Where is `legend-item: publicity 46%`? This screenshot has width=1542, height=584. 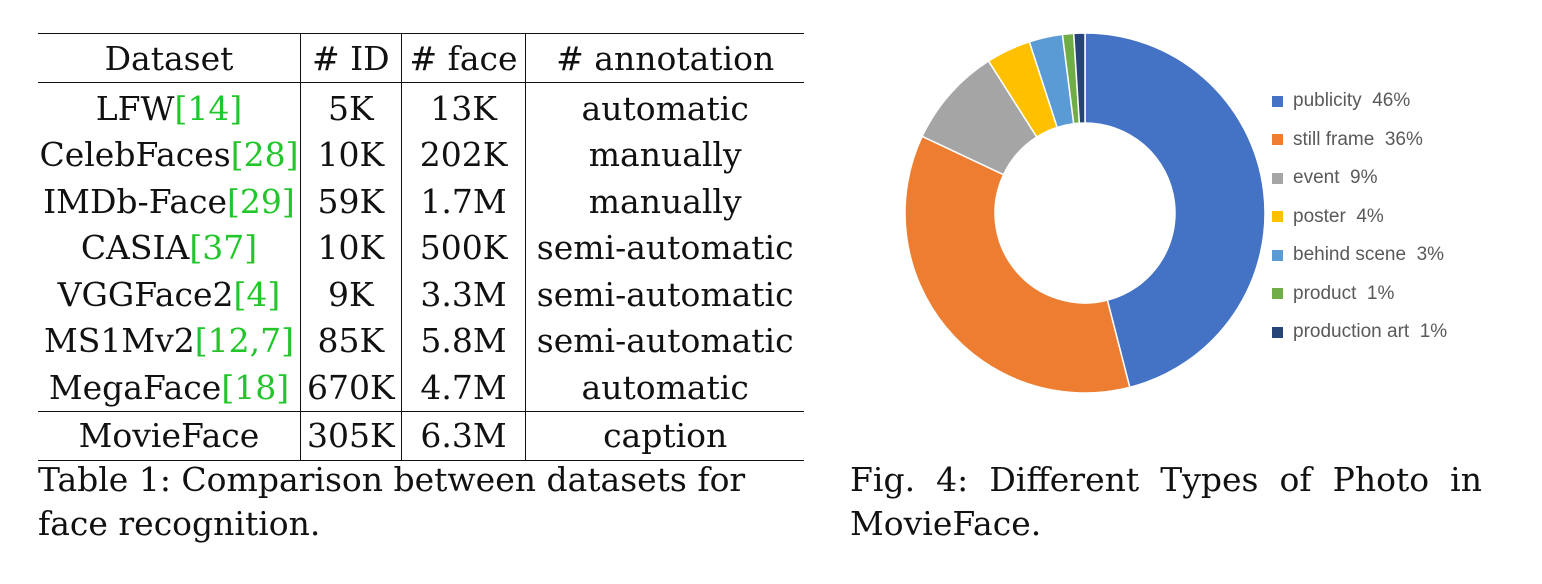
legend-item: publicity 46% is located at coordinates (1359, 101).